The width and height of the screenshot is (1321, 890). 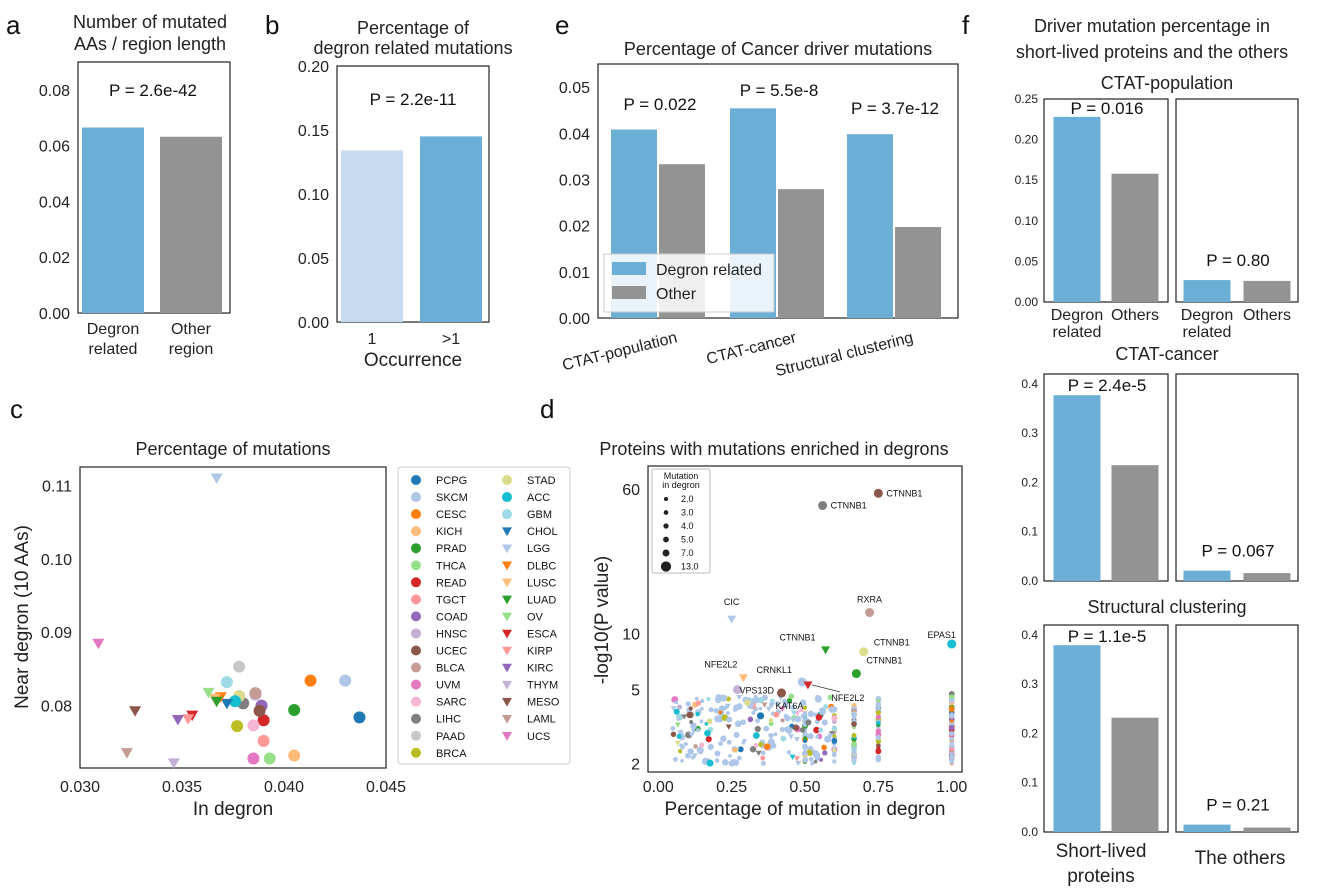 I want to click on panel-b-ytick-label: 0.10, so click(x=313, y=195).